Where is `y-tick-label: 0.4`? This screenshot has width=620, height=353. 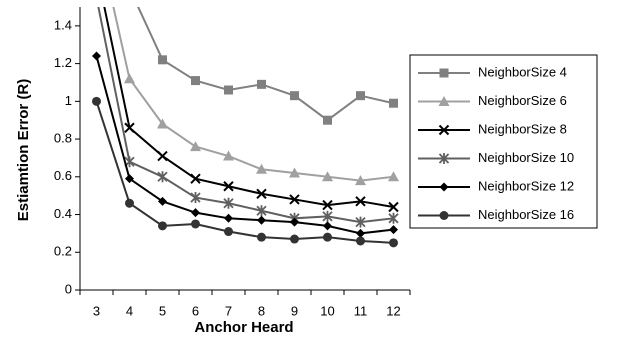
y-tick-label: 0.4 is located at coordinates (63, 213).